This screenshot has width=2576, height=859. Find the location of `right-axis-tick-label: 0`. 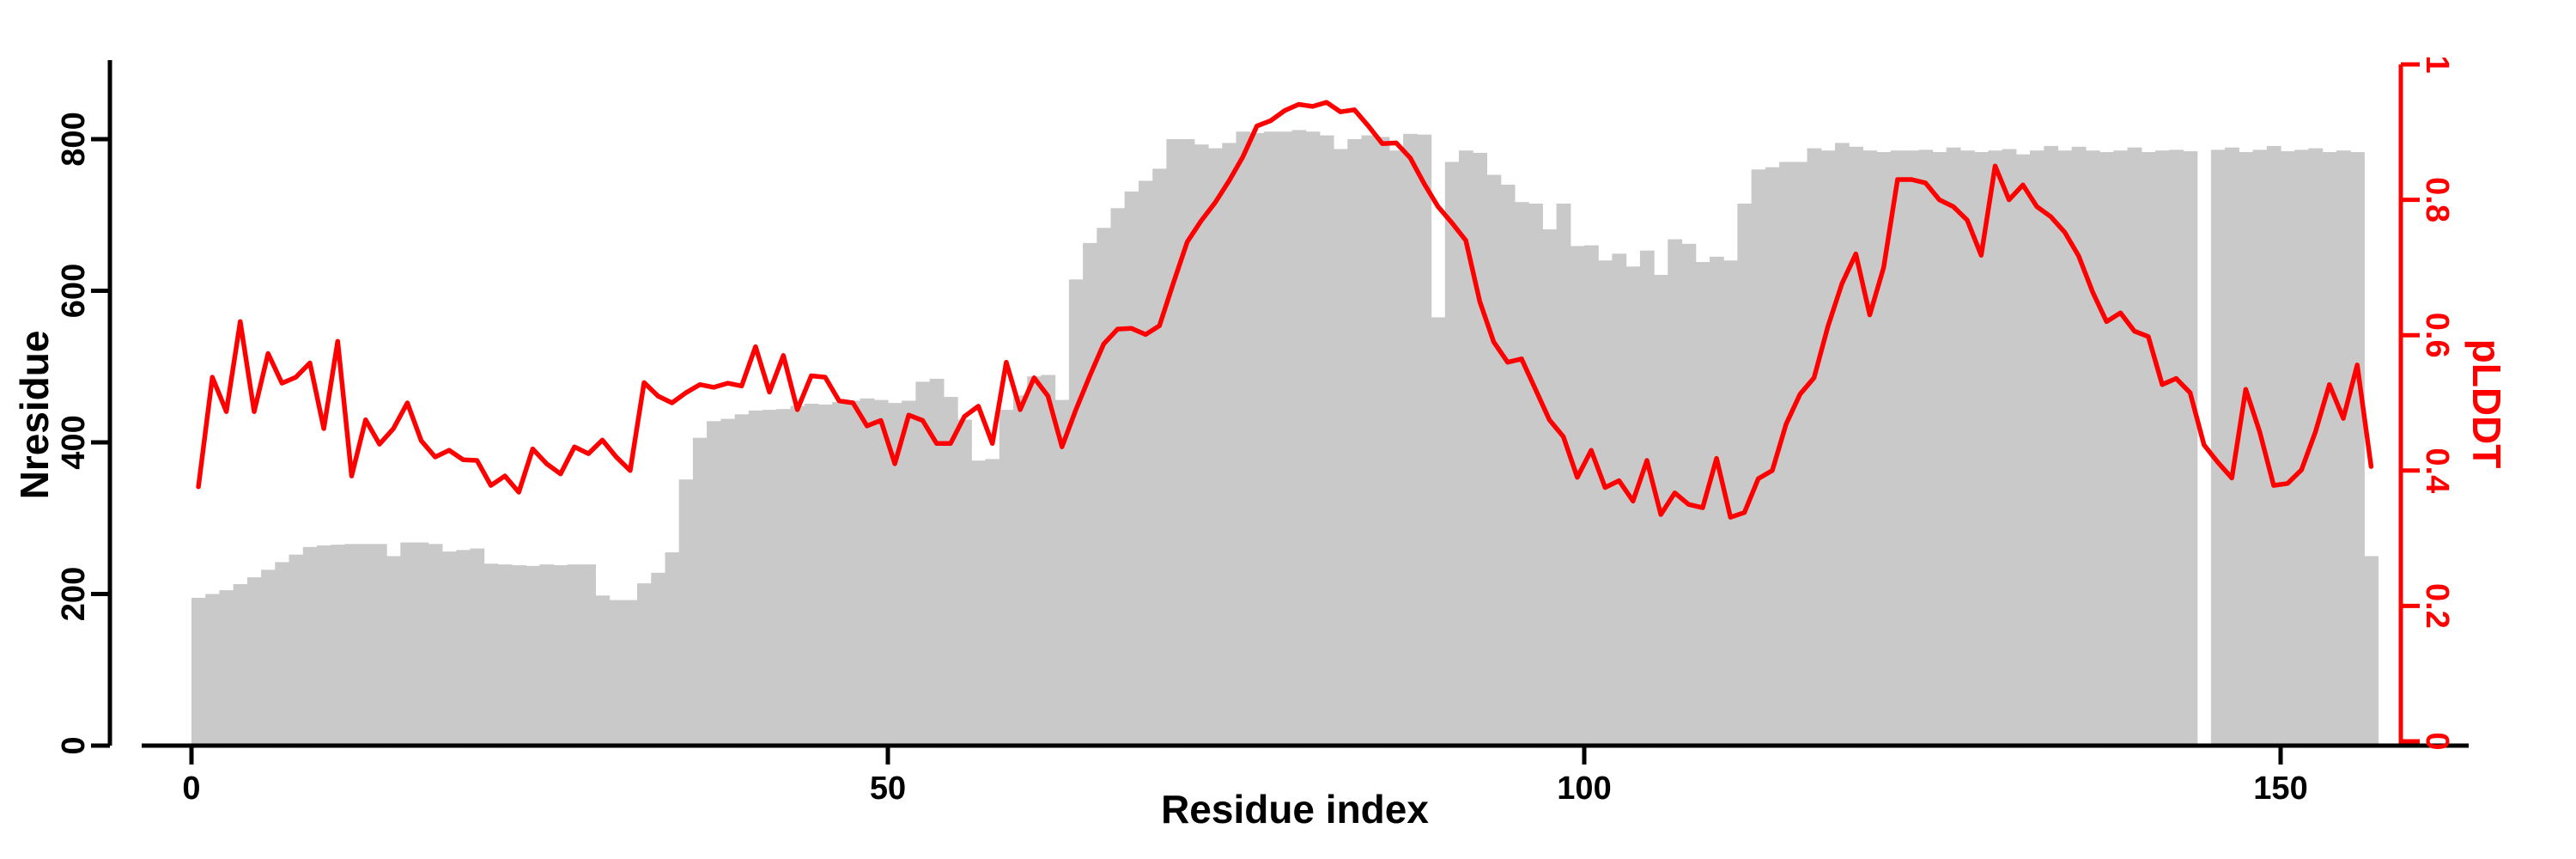

right-axis-tick-label: 0 is located at coordinates (2437, 741).